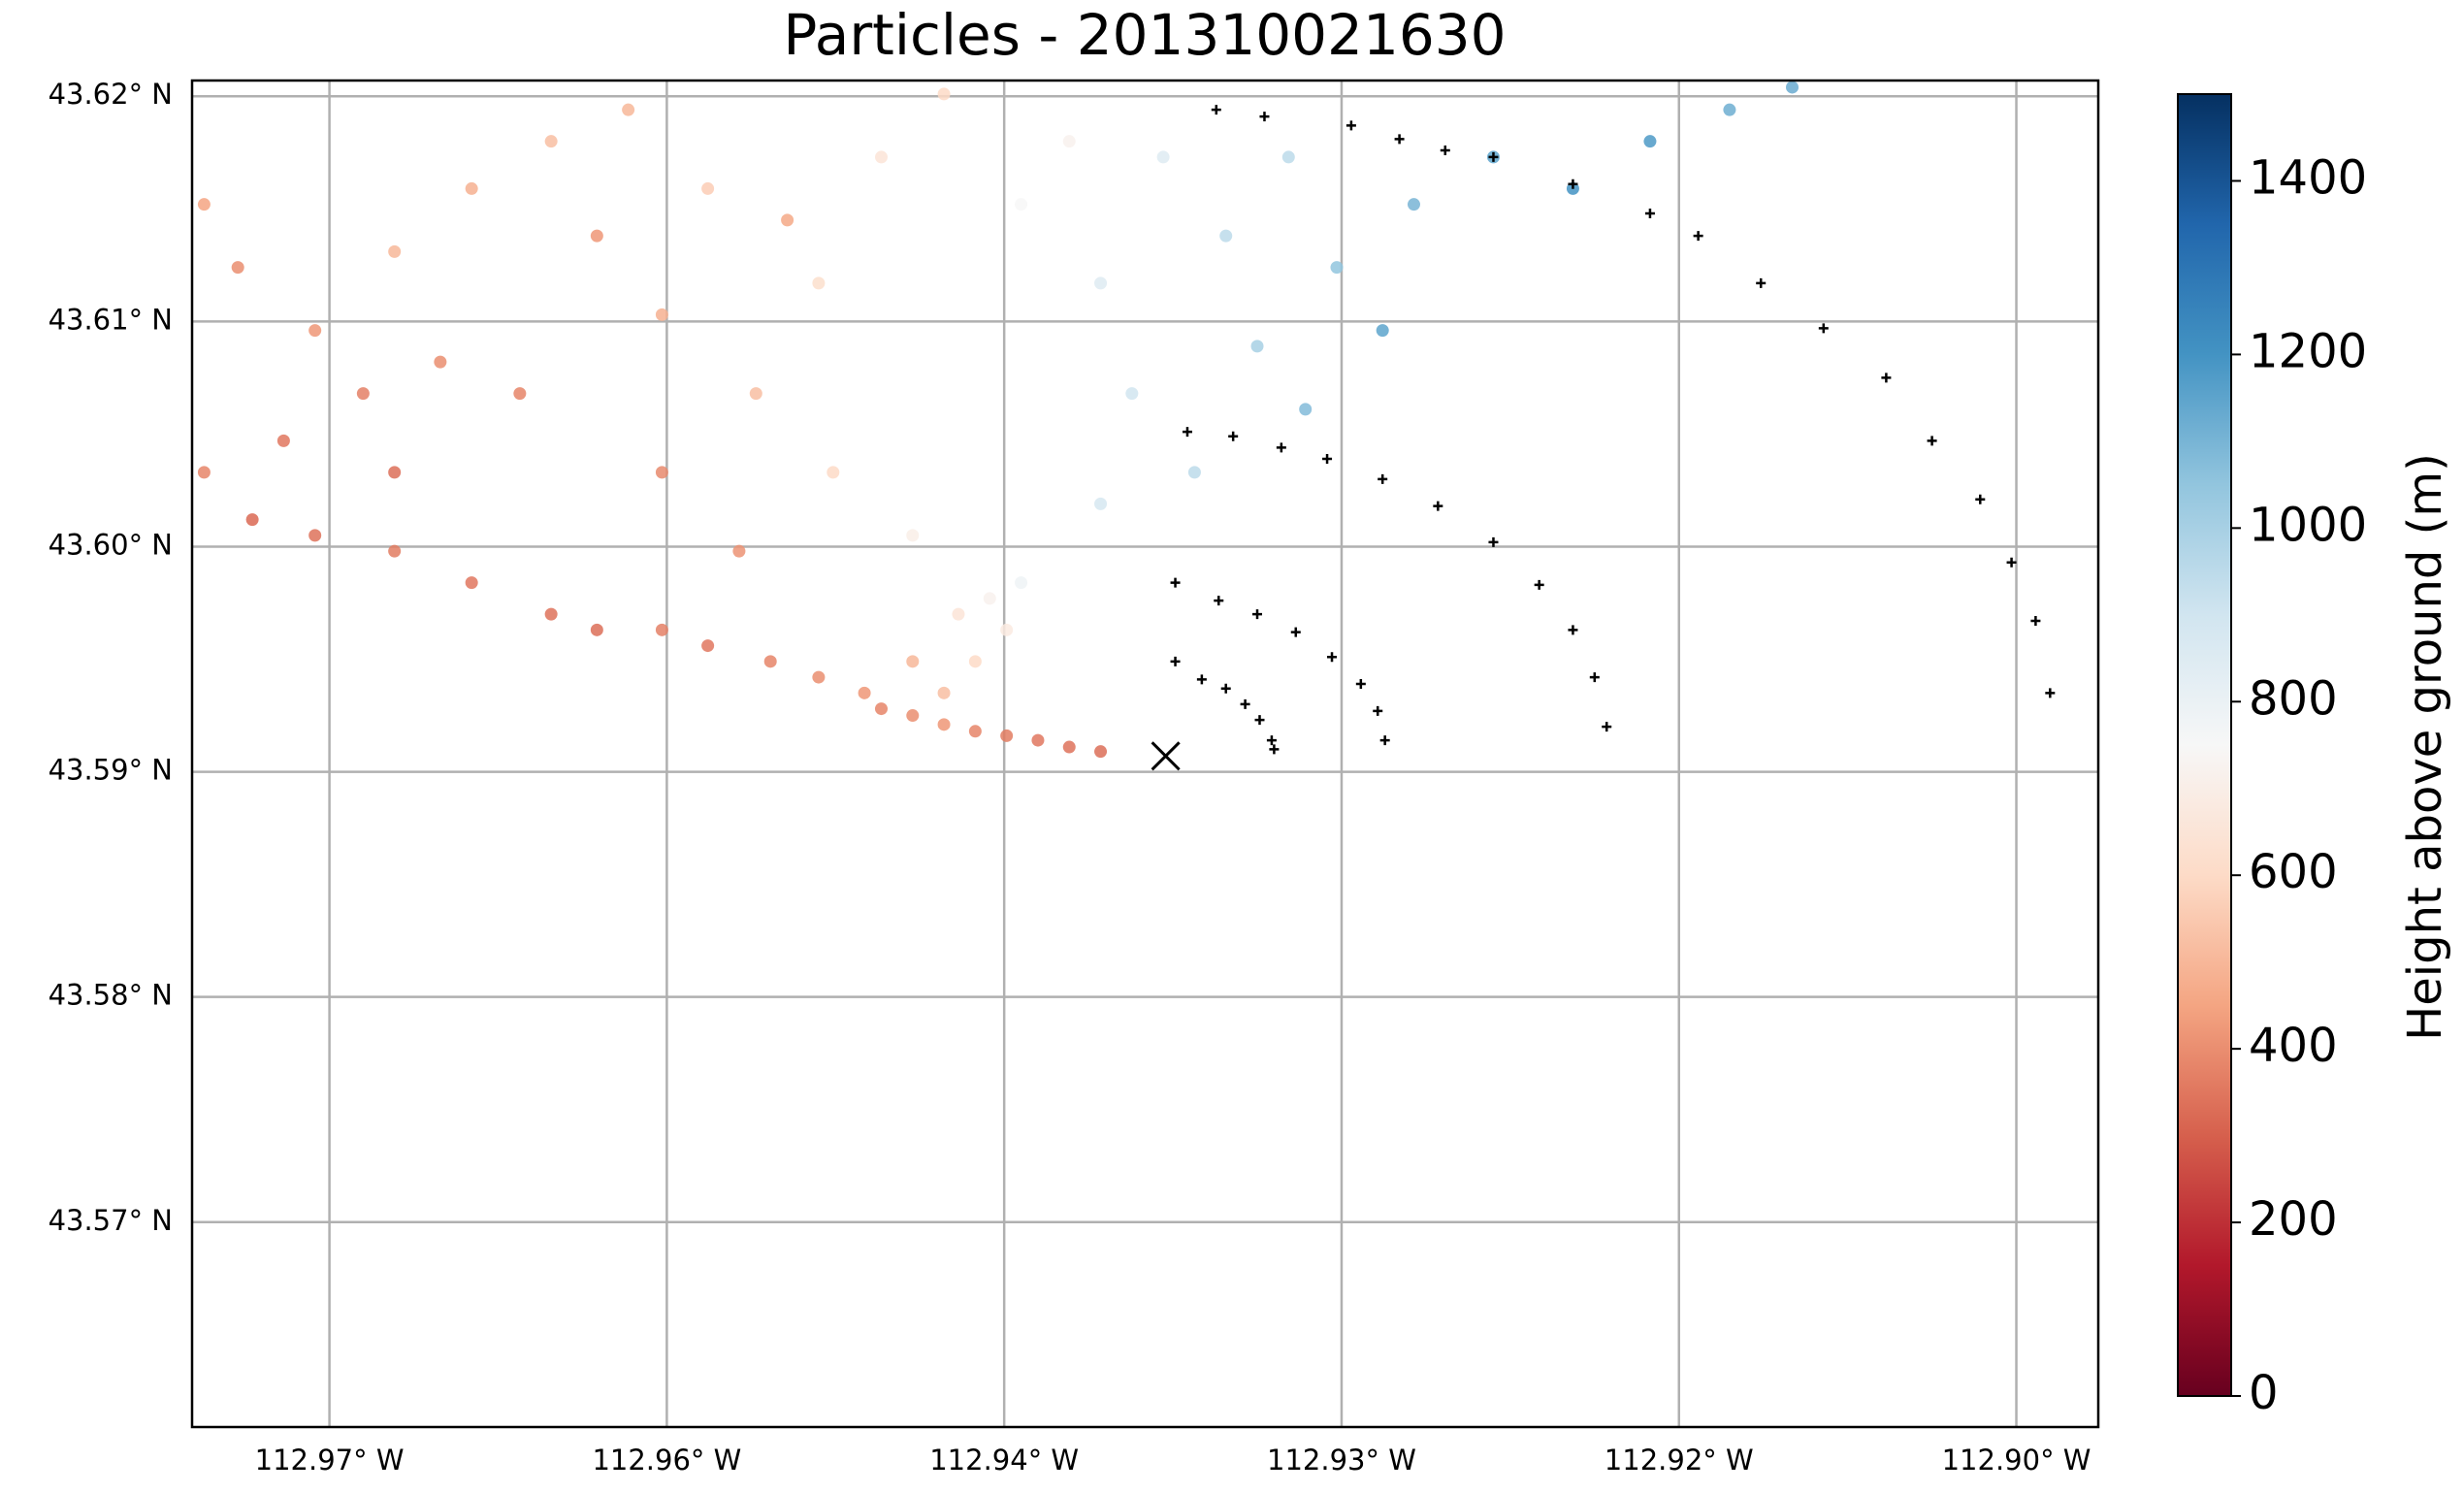 The width and height of the screenshot is (2464, 1493). Describe the element at coordinates (1166, 756) in the screenshot. I see `source-marker` at that location.